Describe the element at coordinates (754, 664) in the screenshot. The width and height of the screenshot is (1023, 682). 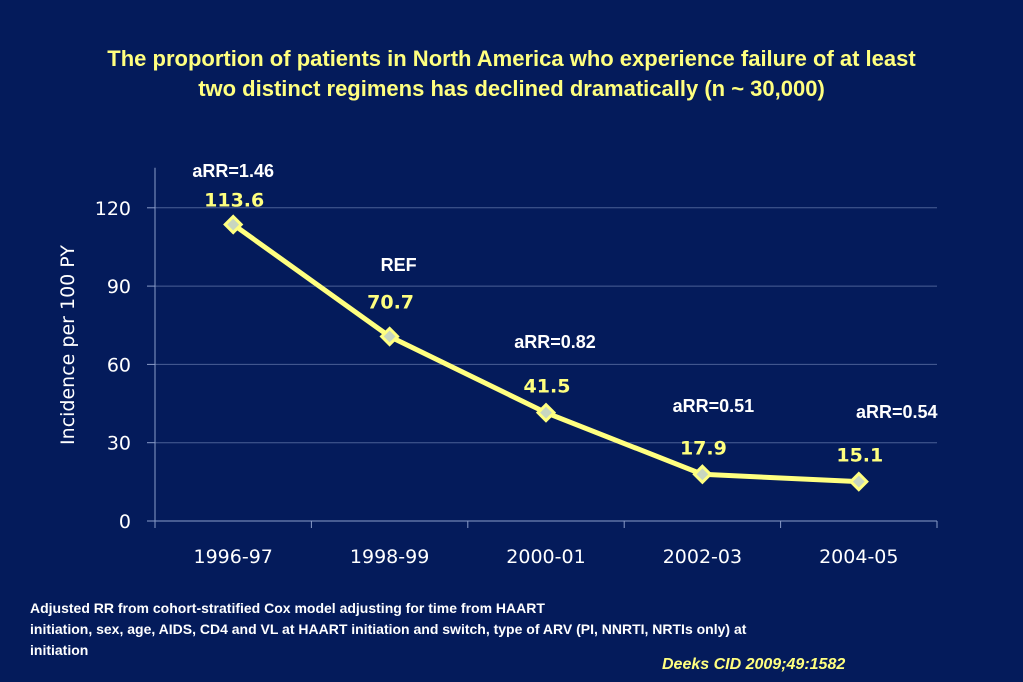
I see `citation: Deeks CID 2009;49:1582` at that location.